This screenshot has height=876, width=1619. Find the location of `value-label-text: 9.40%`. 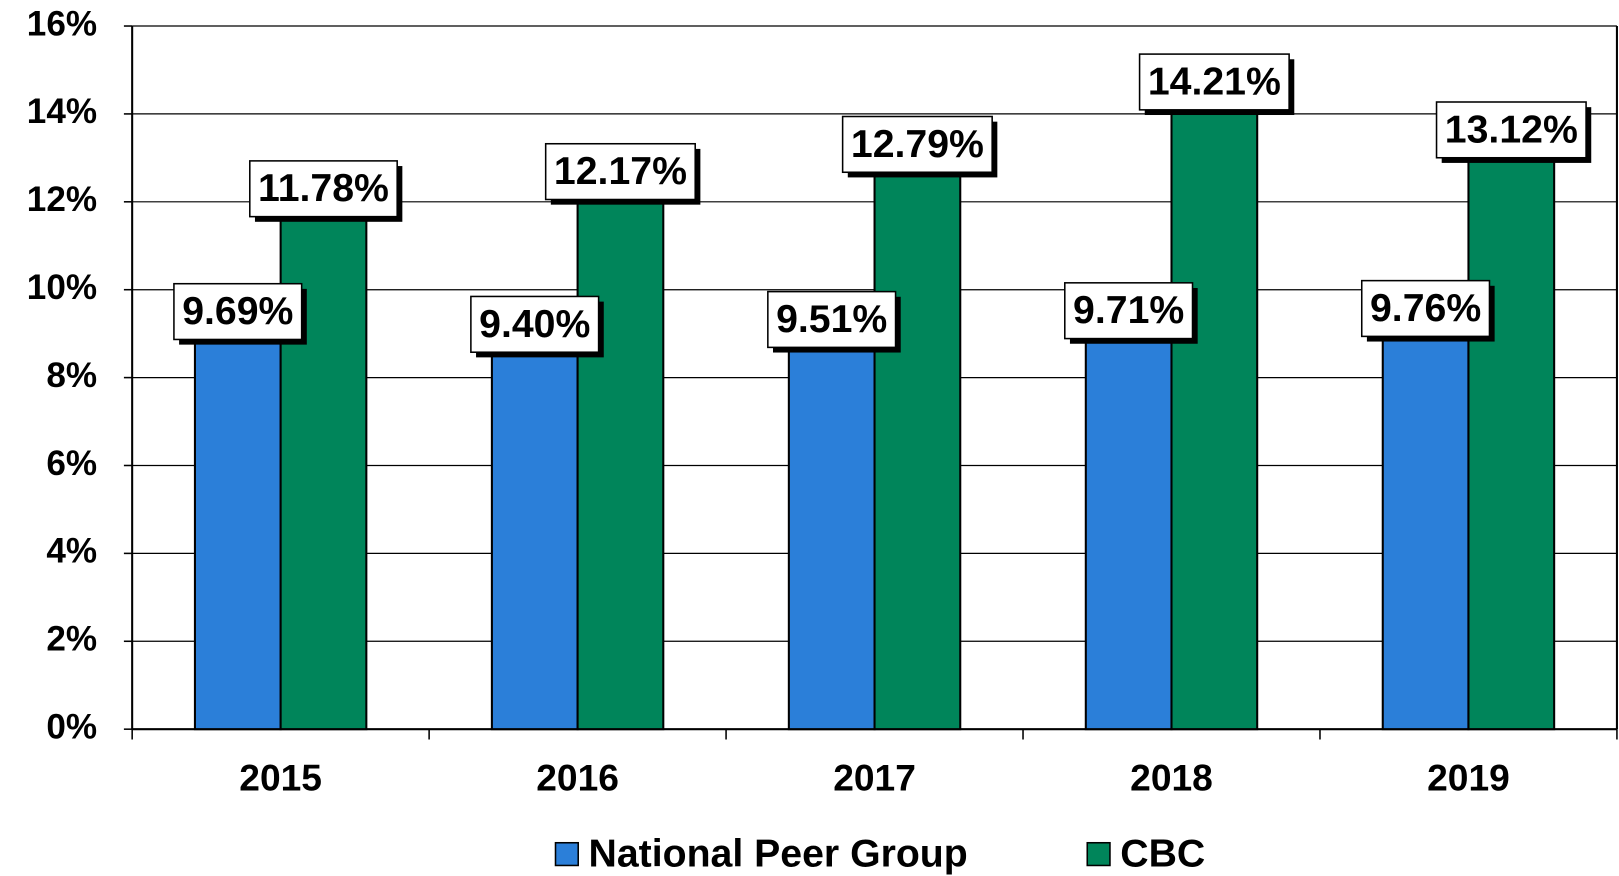

value-label-text: 9.40% is located at coordinates (534, 324).